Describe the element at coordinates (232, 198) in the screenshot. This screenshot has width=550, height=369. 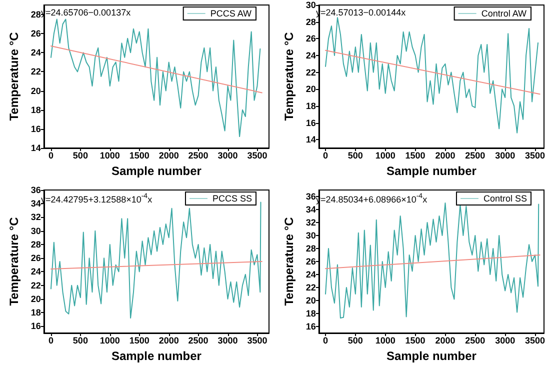
I see `legend-label: PCCS SS` at that location.